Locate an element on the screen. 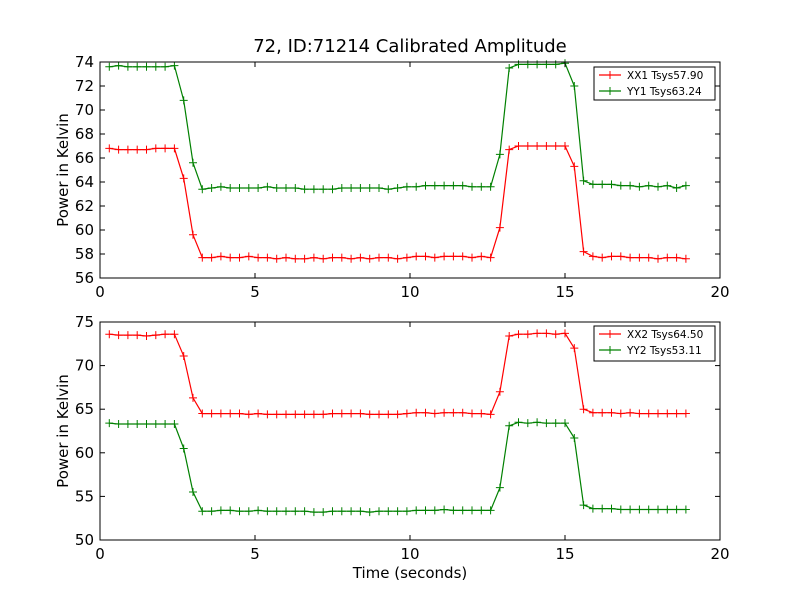 The height and width of the screenshot is (604, 800). y-tick-label: 55 is located at coordinates (84, 496).